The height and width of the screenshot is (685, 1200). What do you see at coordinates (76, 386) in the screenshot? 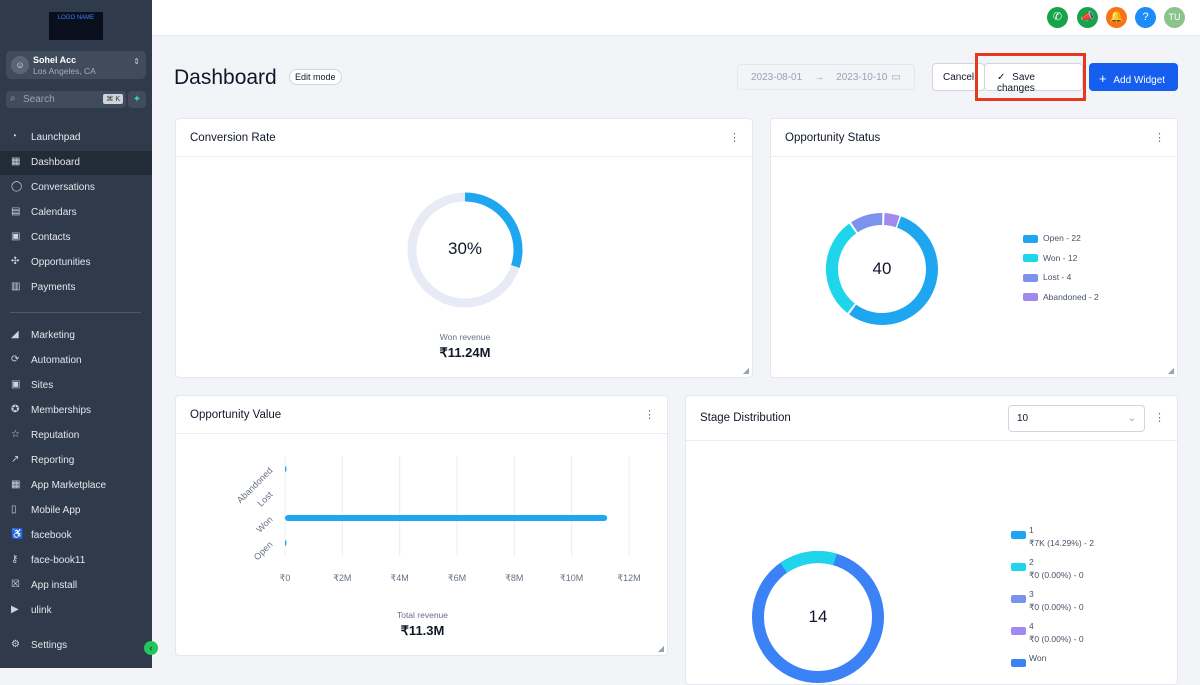
I see `sidebar-item-sites: ▣ Sites` at bounding box center [76, 386].